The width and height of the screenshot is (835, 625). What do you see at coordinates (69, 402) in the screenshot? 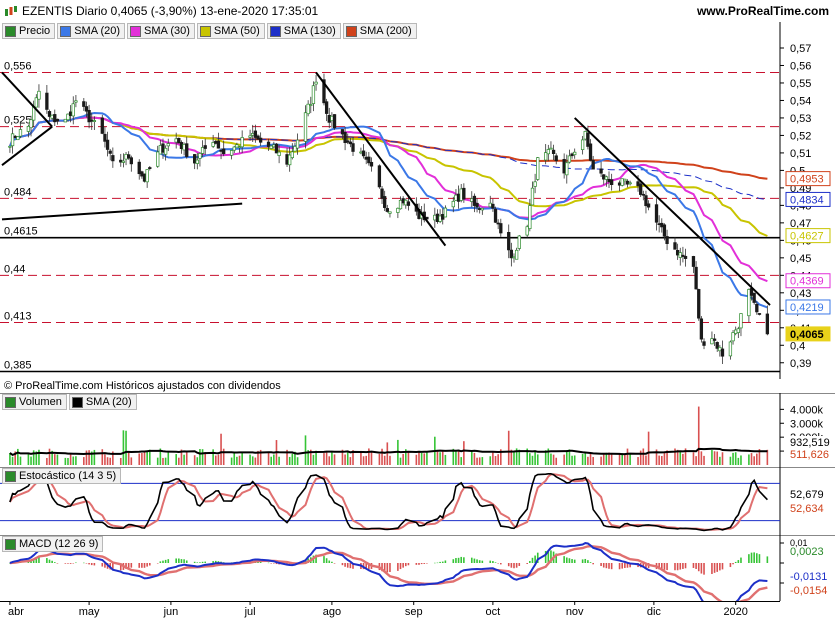
I see `volume-legend: Volumen SMA (20)` at bounding box center [69, 402].